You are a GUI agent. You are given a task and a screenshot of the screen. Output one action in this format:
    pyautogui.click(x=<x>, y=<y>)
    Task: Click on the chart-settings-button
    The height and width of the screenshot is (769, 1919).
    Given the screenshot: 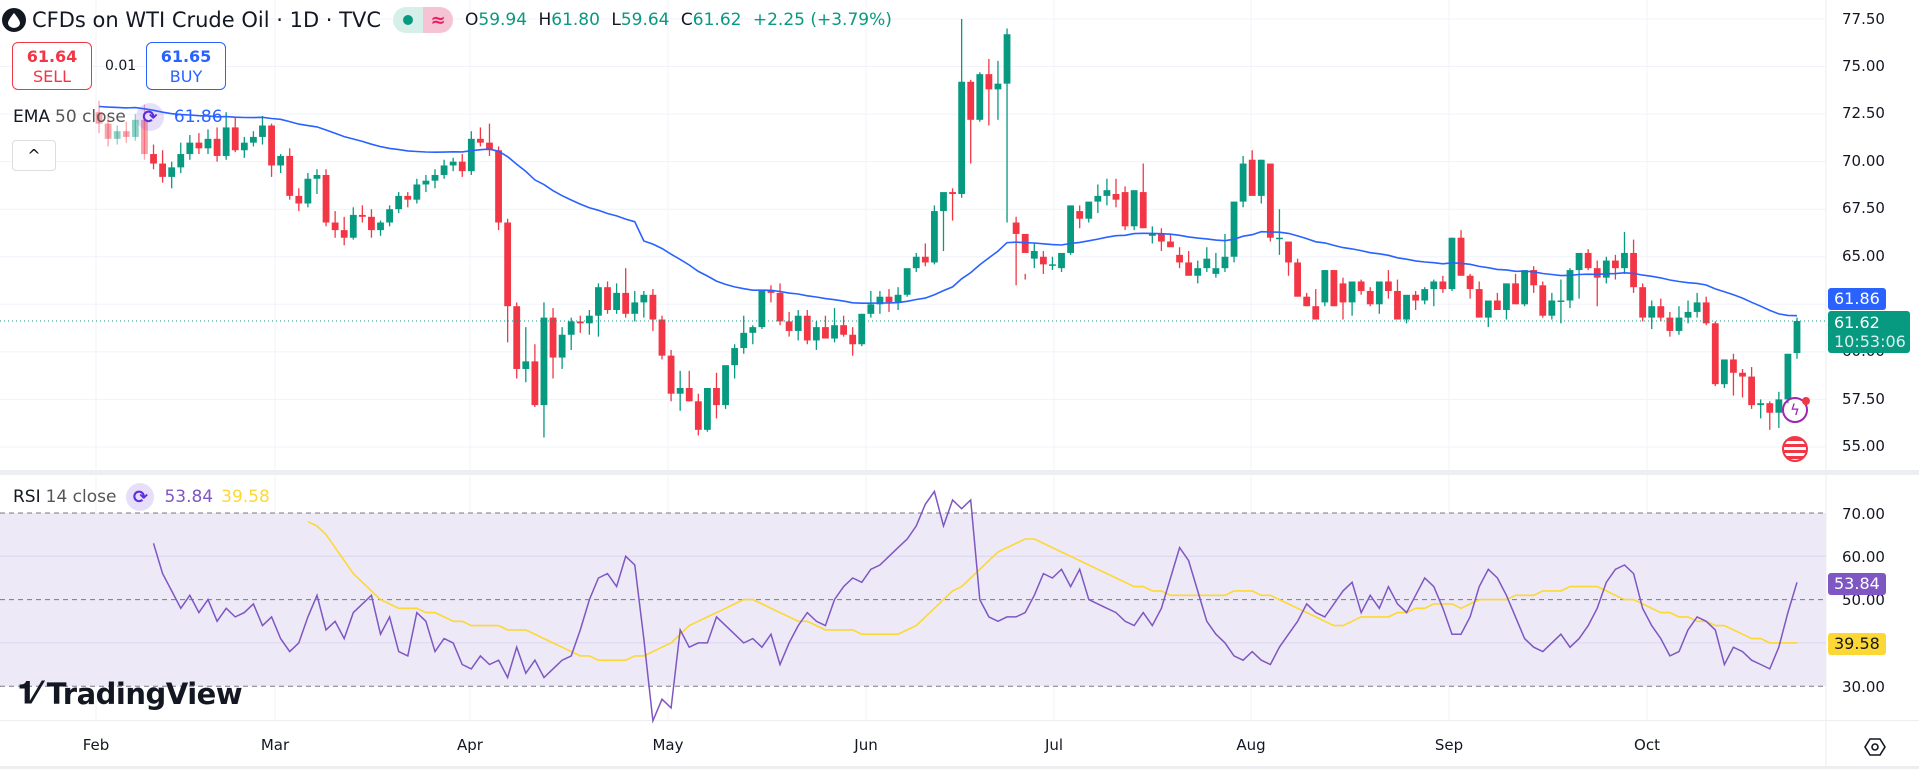 What is the action you would take?
    pyautogui.click(x=1875, y=747)
    